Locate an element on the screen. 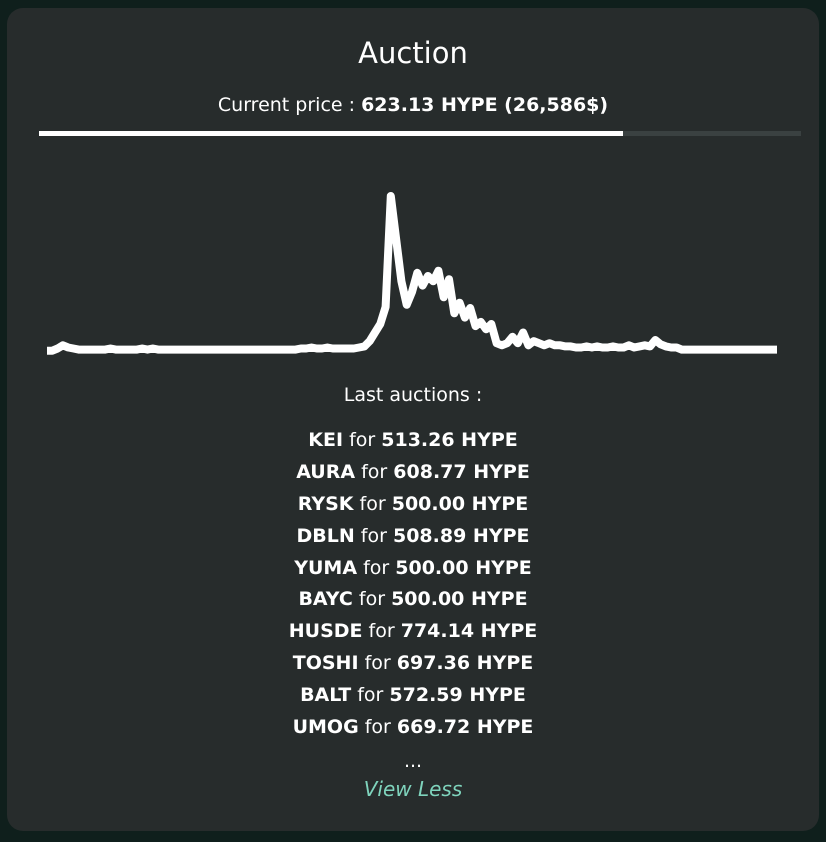 This screenshot has width=826, height=842. auction-row: YUMA for 500.00 HYPE is located at coordinates (413, 569).